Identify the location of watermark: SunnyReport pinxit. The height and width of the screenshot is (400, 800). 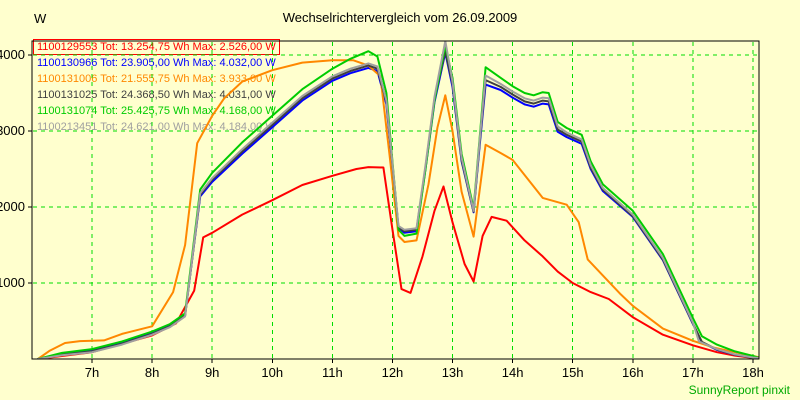
(739, 390).